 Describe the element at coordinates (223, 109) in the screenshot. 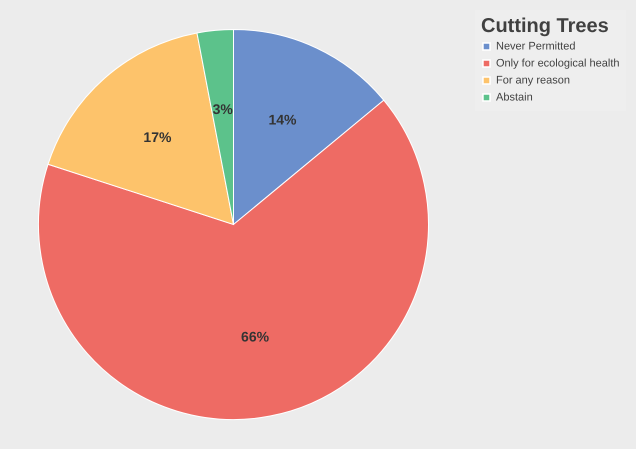

I see `data-label: 3%` at that location.